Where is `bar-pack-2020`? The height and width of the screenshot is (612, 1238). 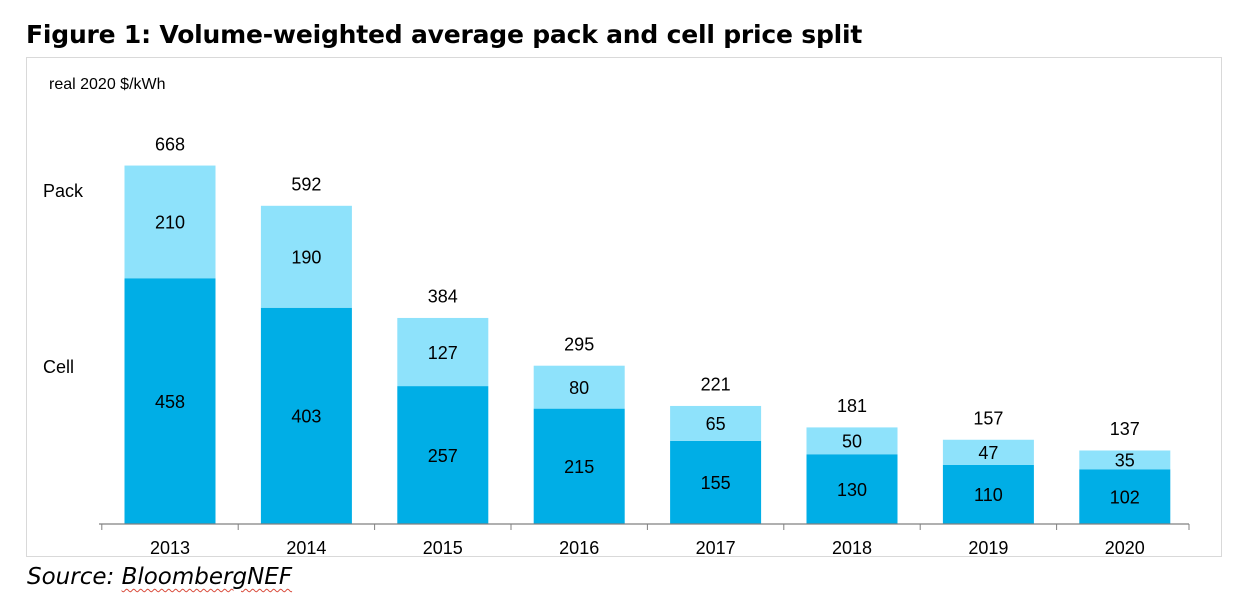 bar-pack-2020 is located at coordinates (1125, 460).